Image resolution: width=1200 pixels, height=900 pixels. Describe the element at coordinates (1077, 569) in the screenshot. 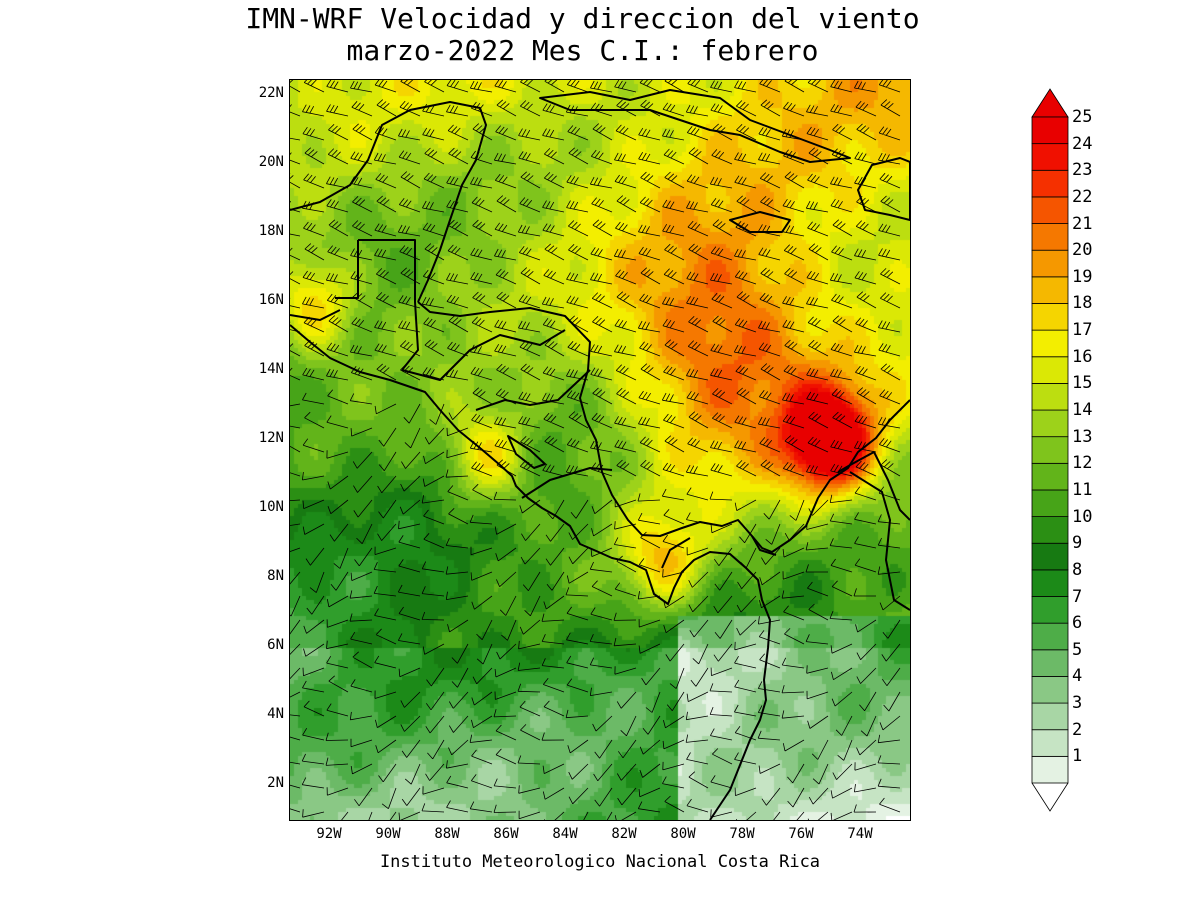

I see `colorbar-label: 8` at that location.